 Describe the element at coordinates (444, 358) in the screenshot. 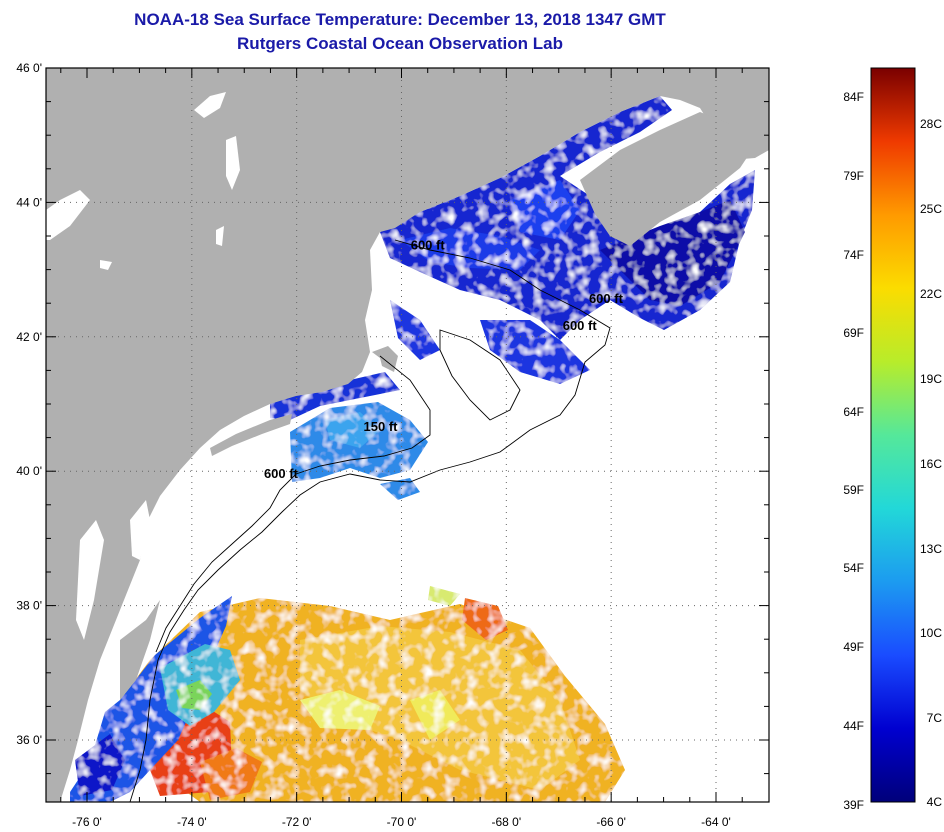

I see `contour-labels: 600 ft 600 ft 600 ft 150 ft 600 ft` at that location.